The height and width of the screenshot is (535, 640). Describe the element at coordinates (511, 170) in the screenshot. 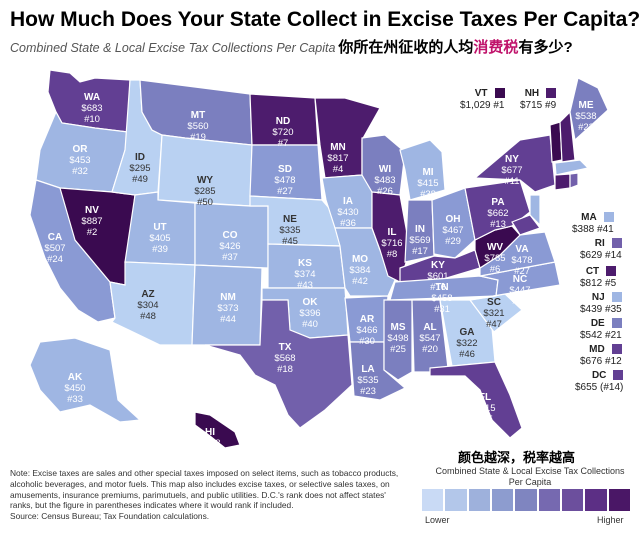

I see `state-label-NY: NY $677 #11` at that location.